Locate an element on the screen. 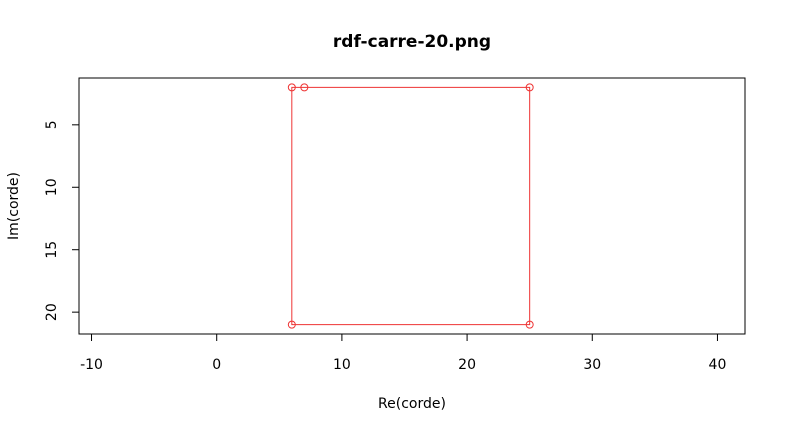 The image size is (786, 433). y-tick-label: 15 is located at coordinates (52, 250).